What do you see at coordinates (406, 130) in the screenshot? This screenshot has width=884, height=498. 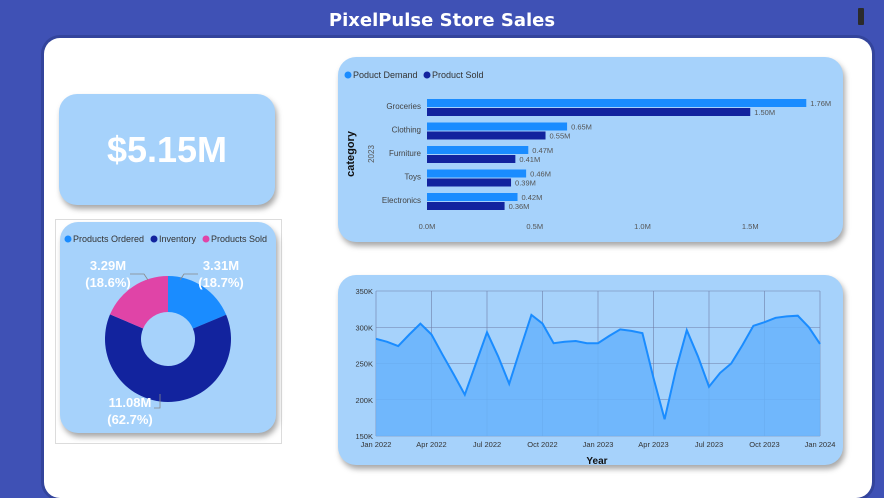 I see `bar-category-label-clothing: Clothing` at bounding box center [406, 130].